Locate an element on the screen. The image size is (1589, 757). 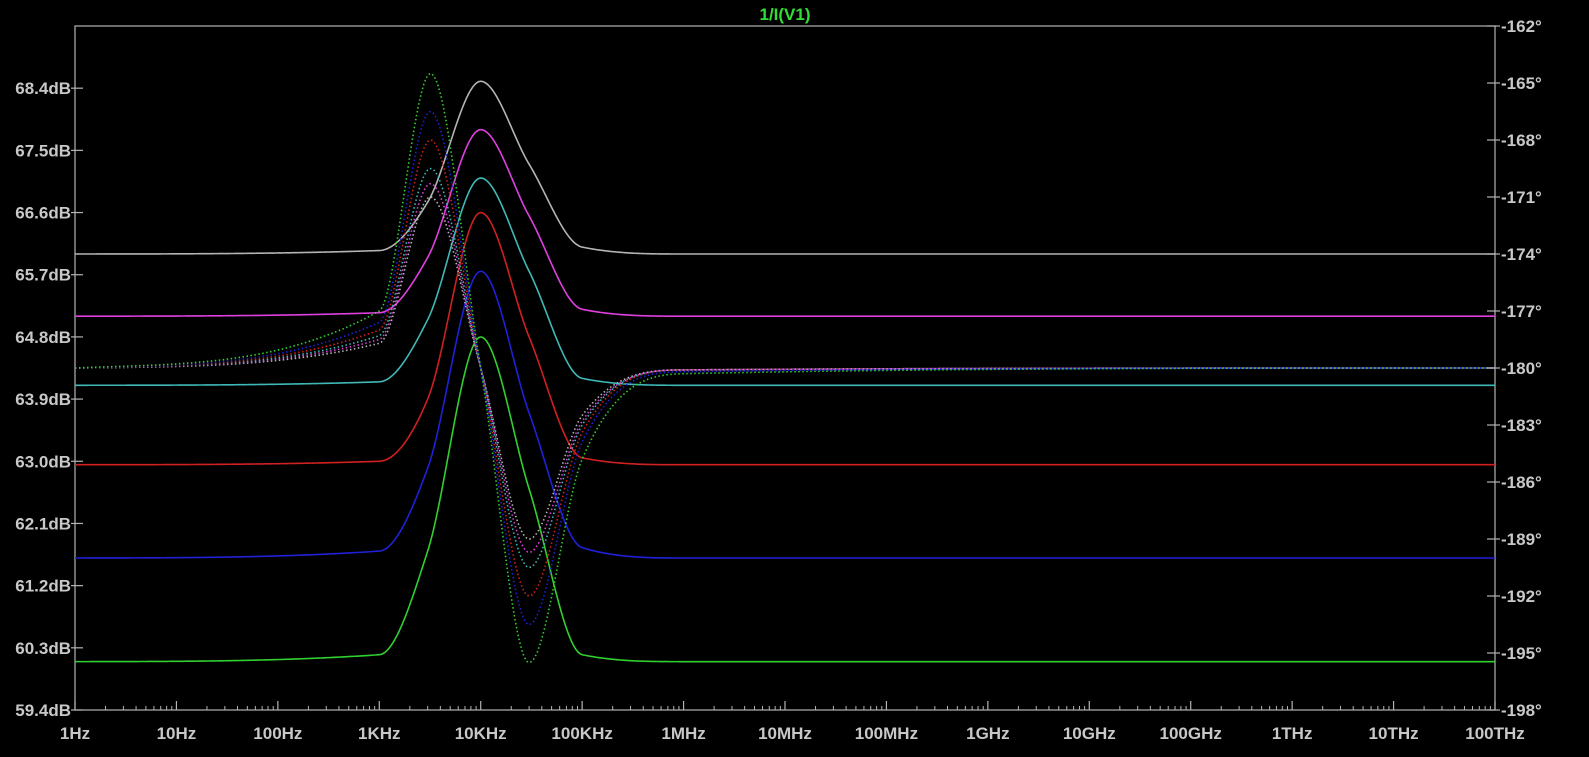
x-tick-label: 1GHz is located at coordinates (987, 733).